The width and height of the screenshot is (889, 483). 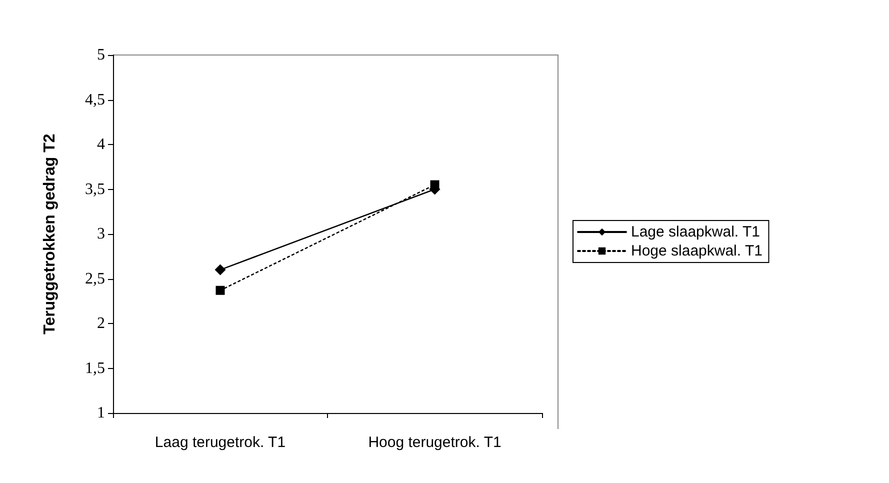 I want to click on y-tick-label: 3, so click(x=101, y=234).